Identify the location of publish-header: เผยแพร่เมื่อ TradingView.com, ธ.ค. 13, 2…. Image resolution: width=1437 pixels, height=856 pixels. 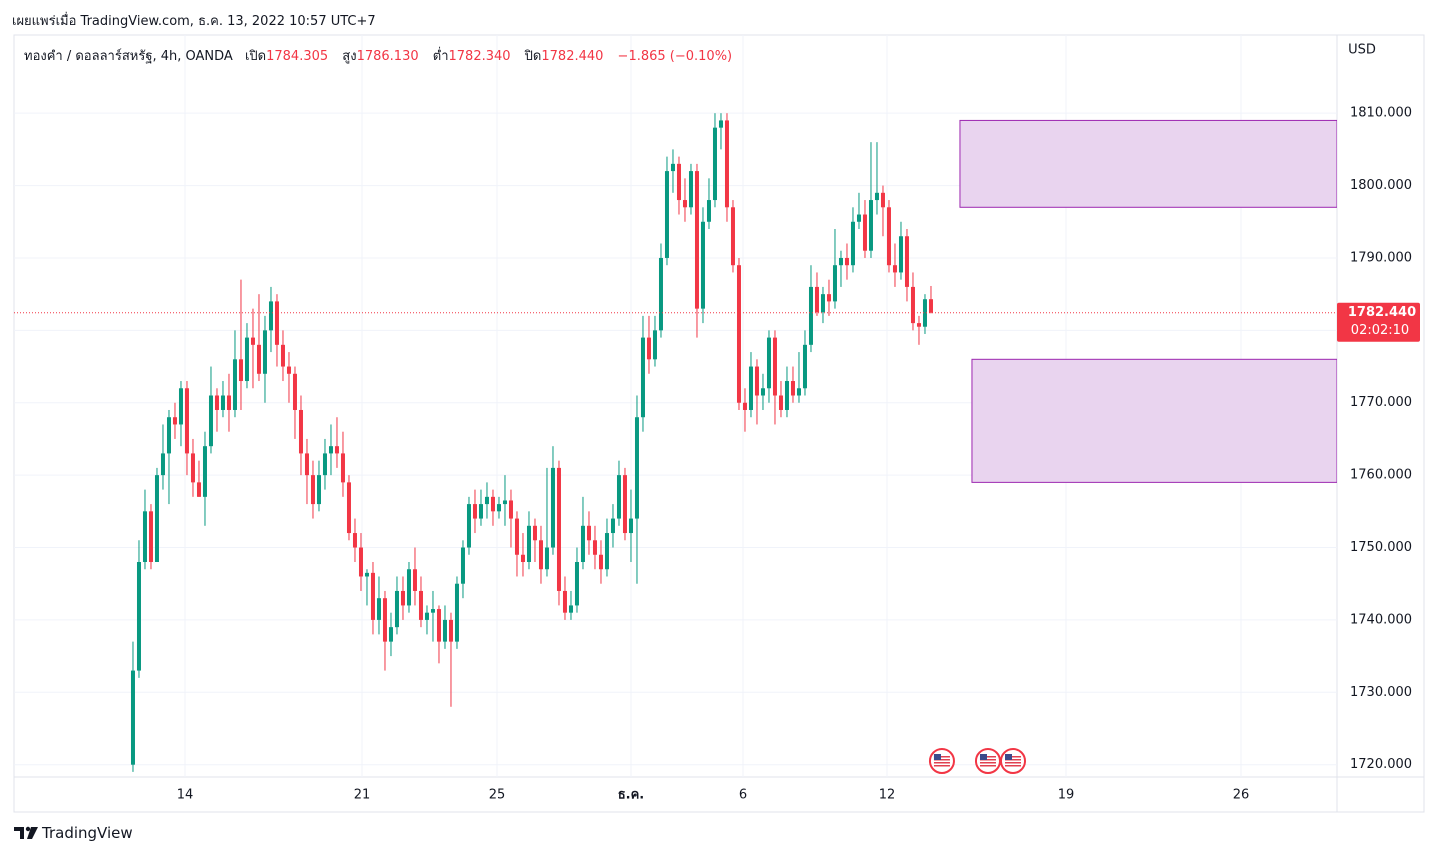
(194, 21).